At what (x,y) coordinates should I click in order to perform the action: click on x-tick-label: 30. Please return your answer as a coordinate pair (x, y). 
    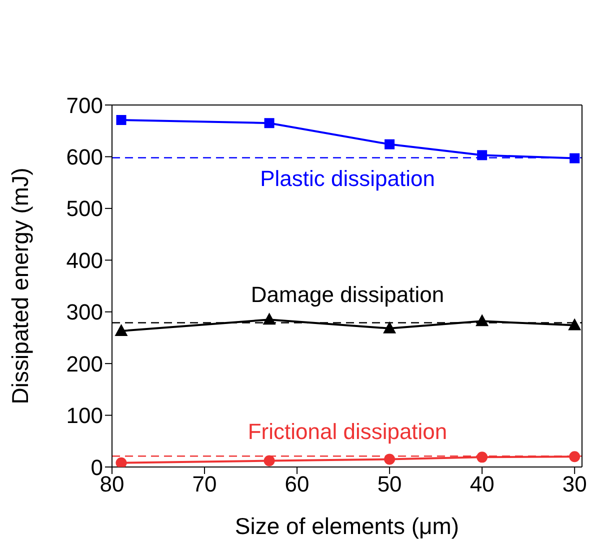
    Looking at the image, I should click on (574, 484).